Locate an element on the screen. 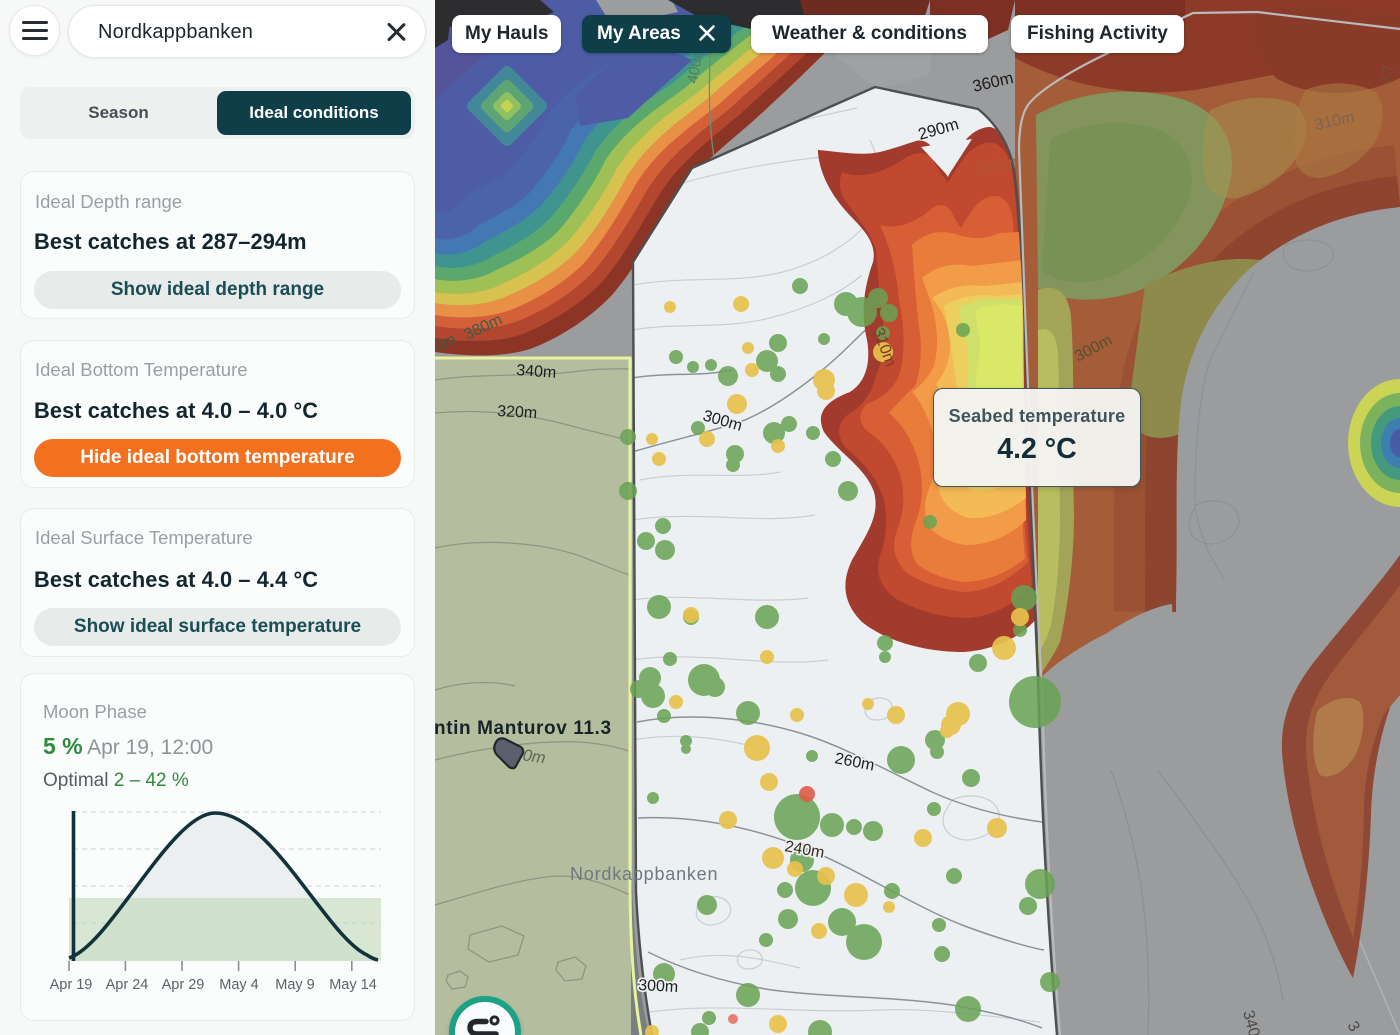  svg-text: ntin Manturov 11.3 is located at coordinates (523, 728).